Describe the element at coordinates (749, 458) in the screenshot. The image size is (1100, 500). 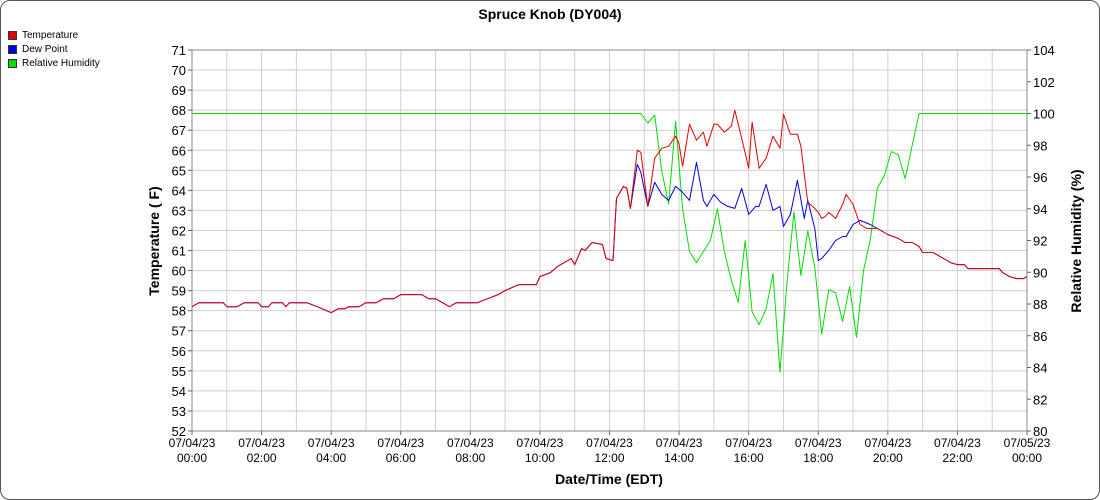
I see `x-tick-label-time: 16:00` at that location.